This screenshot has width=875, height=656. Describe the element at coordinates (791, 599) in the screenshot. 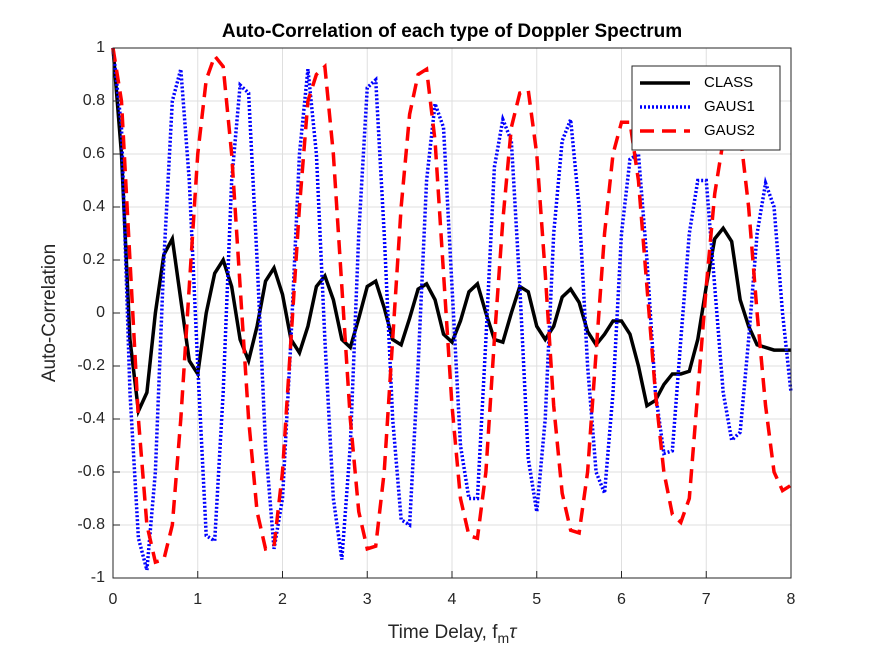

I see `x-tick-label: 8` at that location.